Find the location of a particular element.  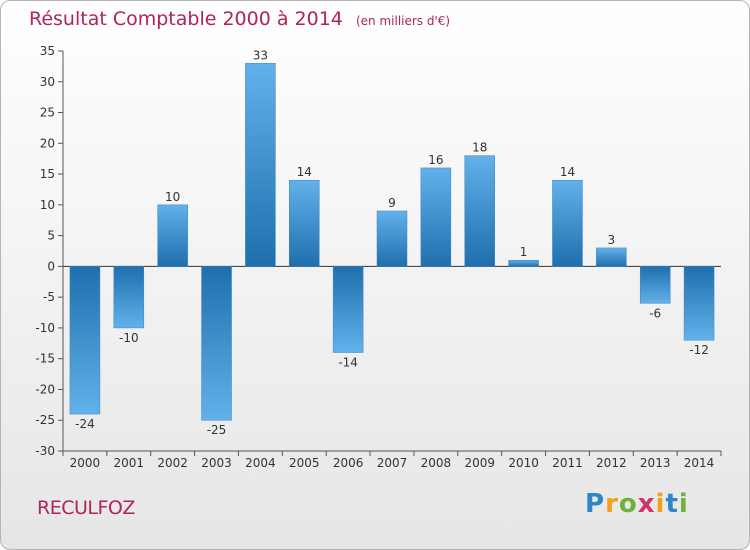

proxiti-logo: Proxiti is located at coordinates (637, 504).